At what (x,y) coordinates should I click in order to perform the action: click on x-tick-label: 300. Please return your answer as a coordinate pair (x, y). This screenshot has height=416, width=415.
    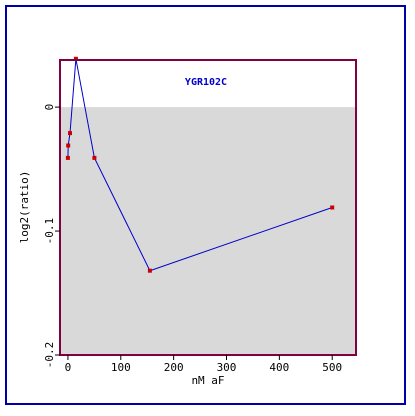
    Looking at the image, I should click on (227, 367).